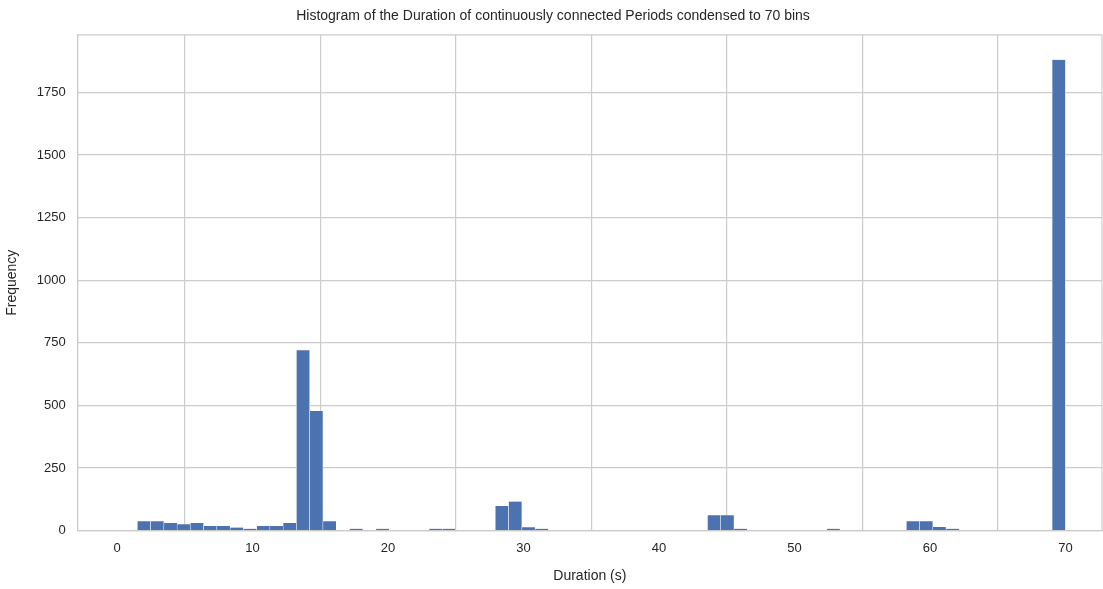 This screenshot has height=589, width=1103. I want to click on y-tick-label: 1500, so click(51, 154).